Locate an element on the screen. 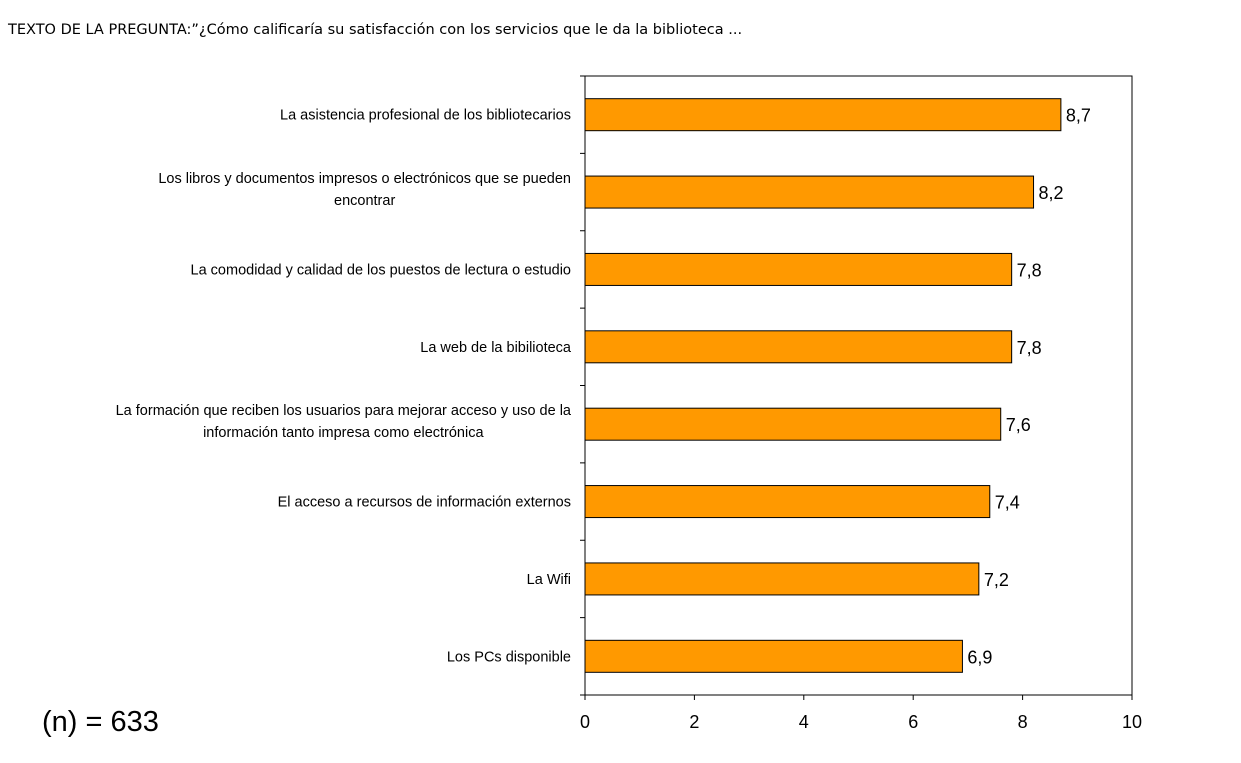 The width and height of the screenshot is (1241, 763). data-label: 8,7 is located at coordinates (1078, 116).